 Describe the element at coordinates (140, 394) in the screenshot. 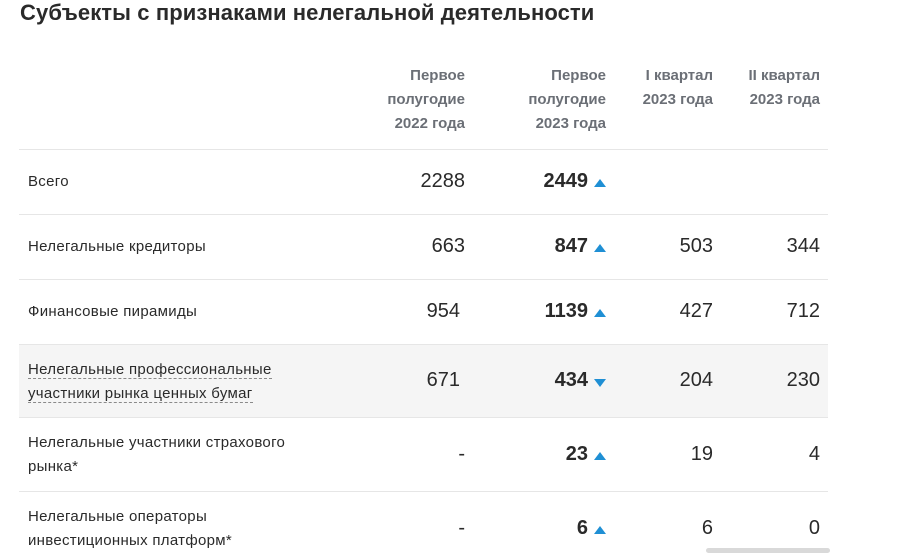

I see `row-label-line2: участники рынка ценных бумаг` at that location.